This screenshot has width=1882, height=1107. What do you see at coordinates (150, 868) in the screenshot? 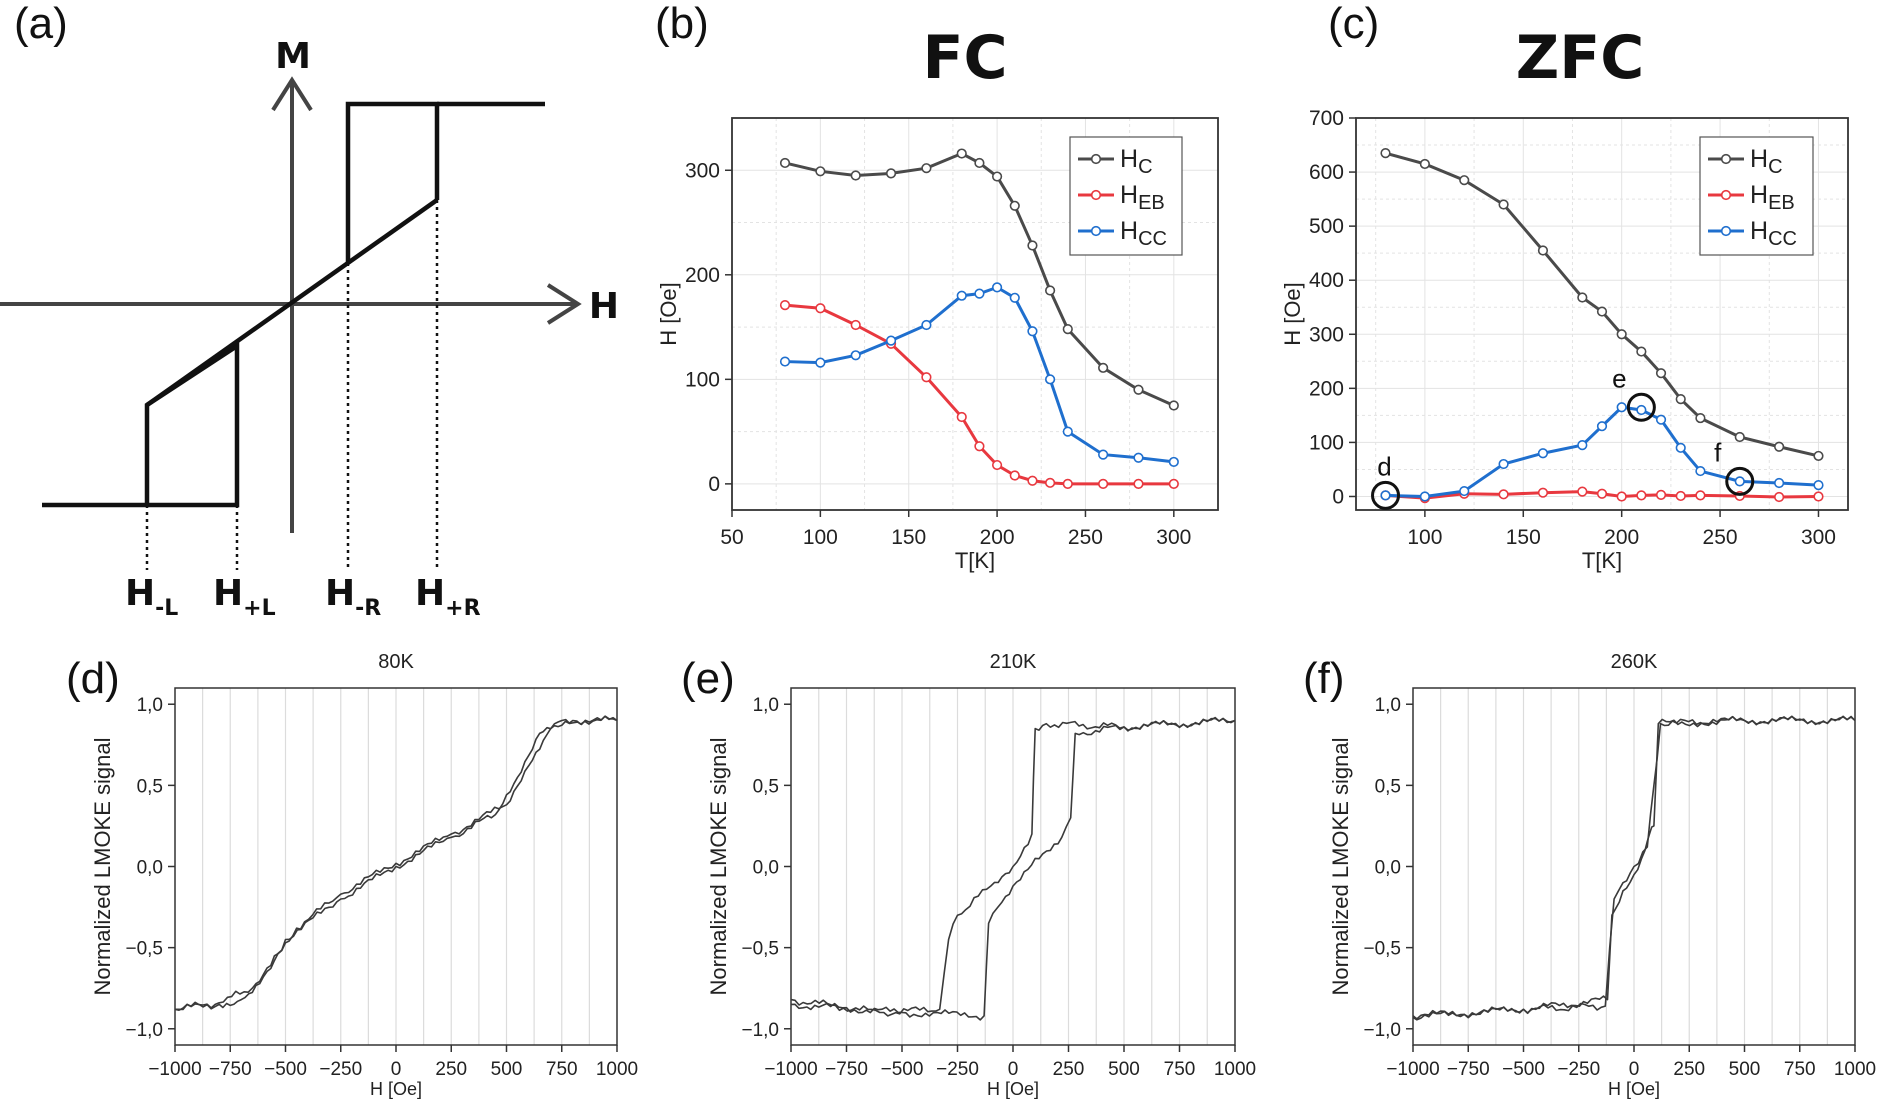
I see `y-tick-label: 0,0` at bounding box center [150, 868].